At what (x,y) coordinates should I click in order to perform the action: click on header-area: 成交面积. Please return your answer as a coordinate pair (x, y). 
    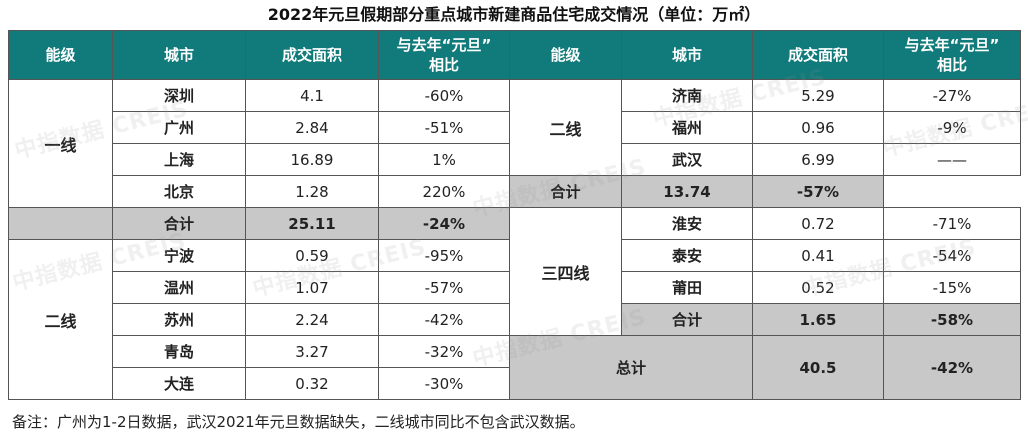
    Looking at the image, I should click on (312, 55).